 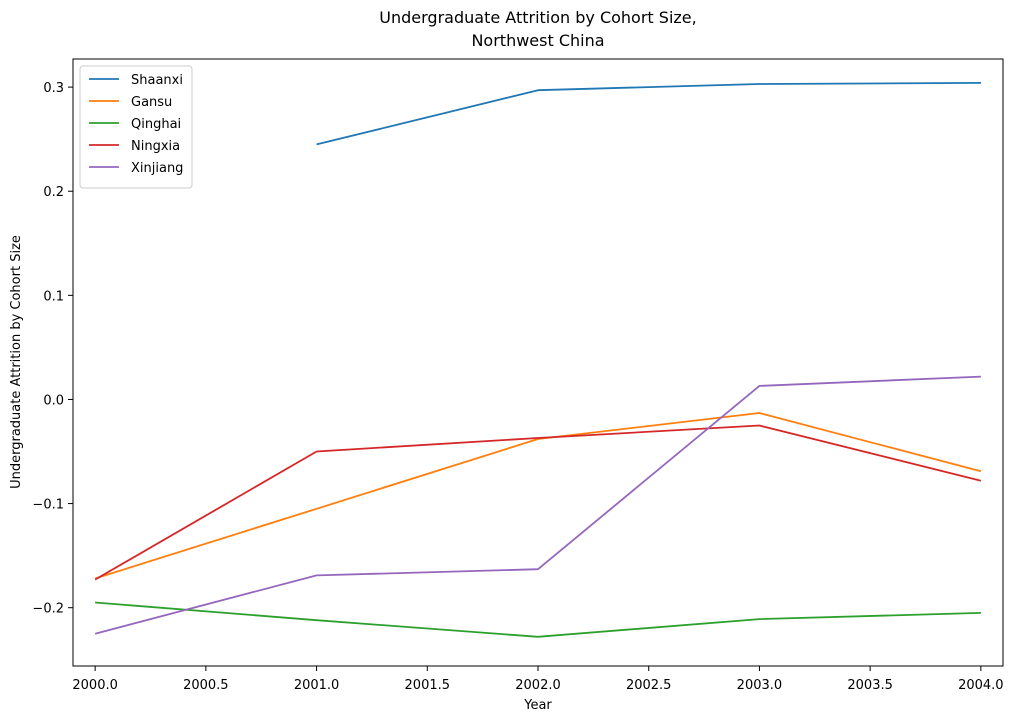 I want to click on legend-label-gansu: Gansu, so click(x=151, y=102).